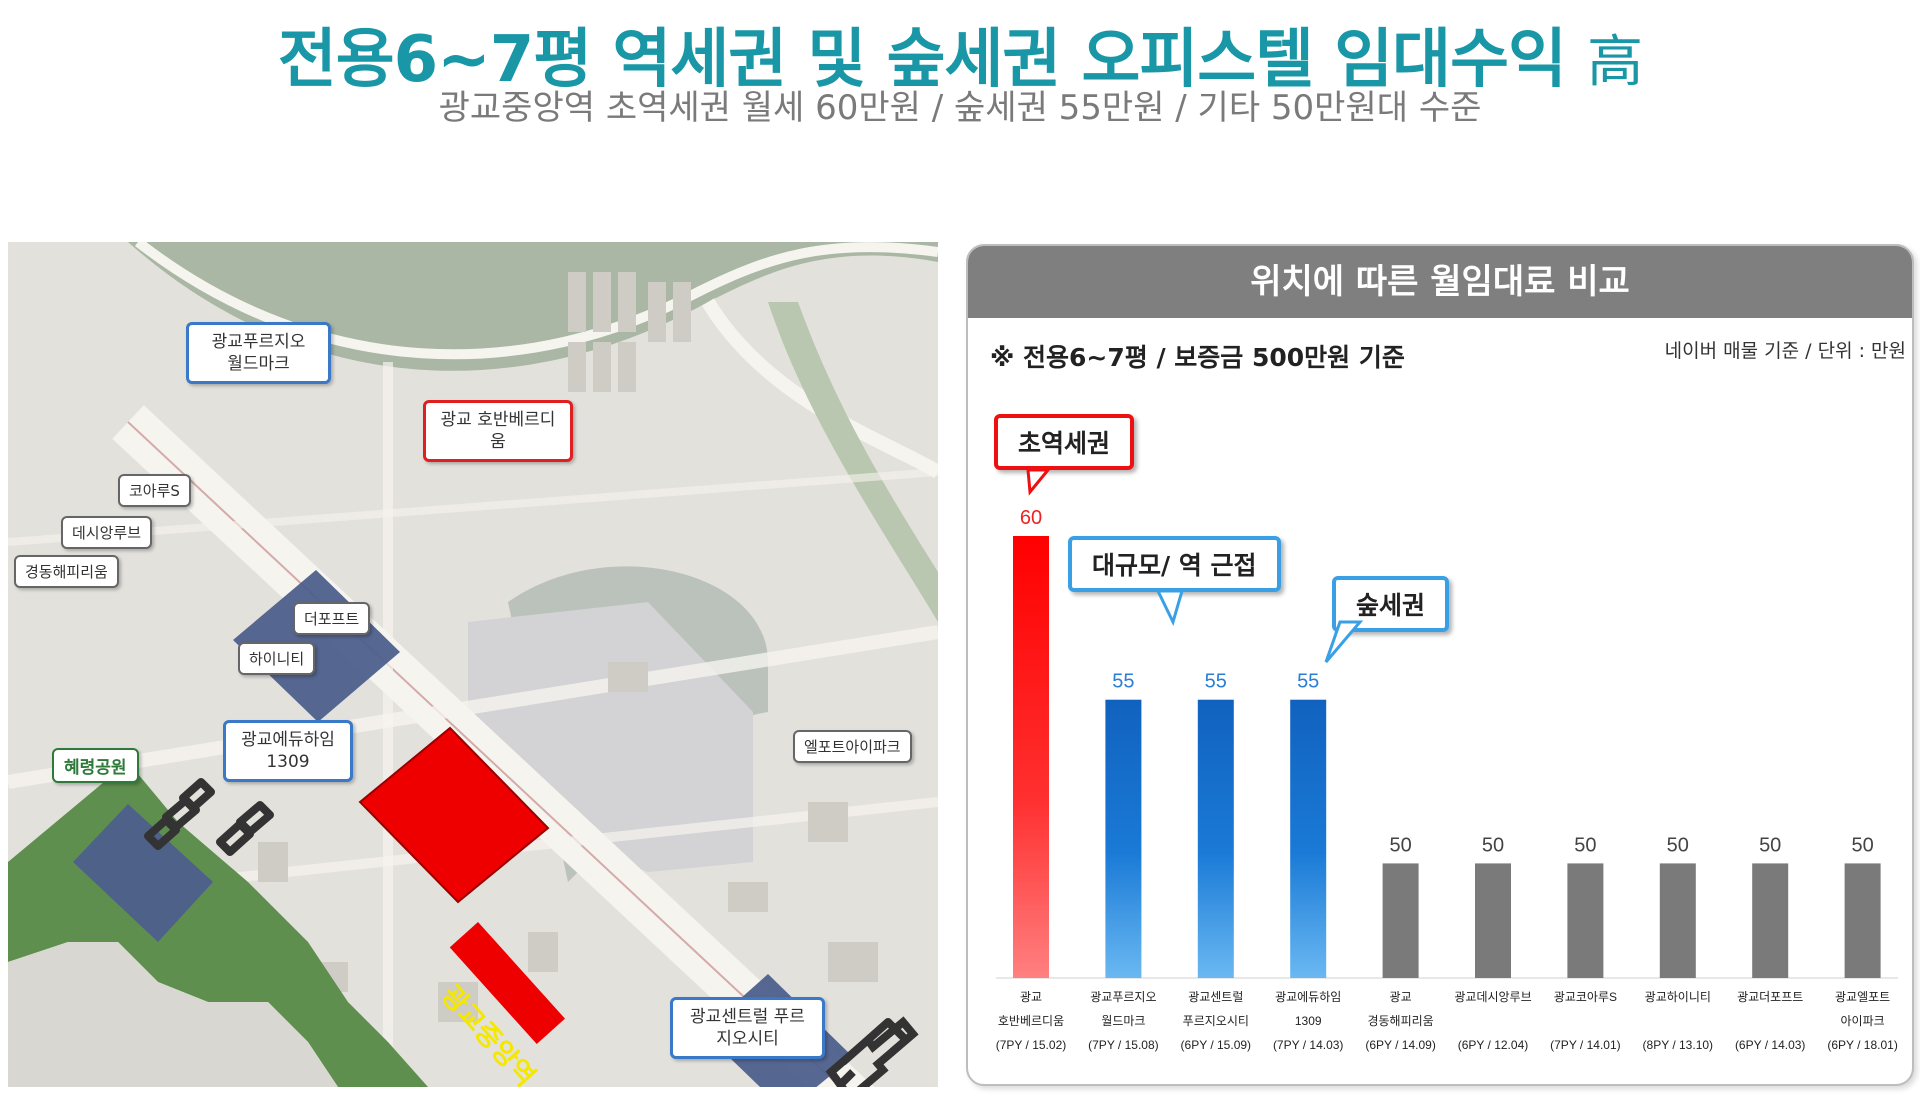  What do you see at coordinates (1400, 1045) in the screenshot?
I see `category-label: (6PY / 14.09)` at bounding box center [1400, 1045].